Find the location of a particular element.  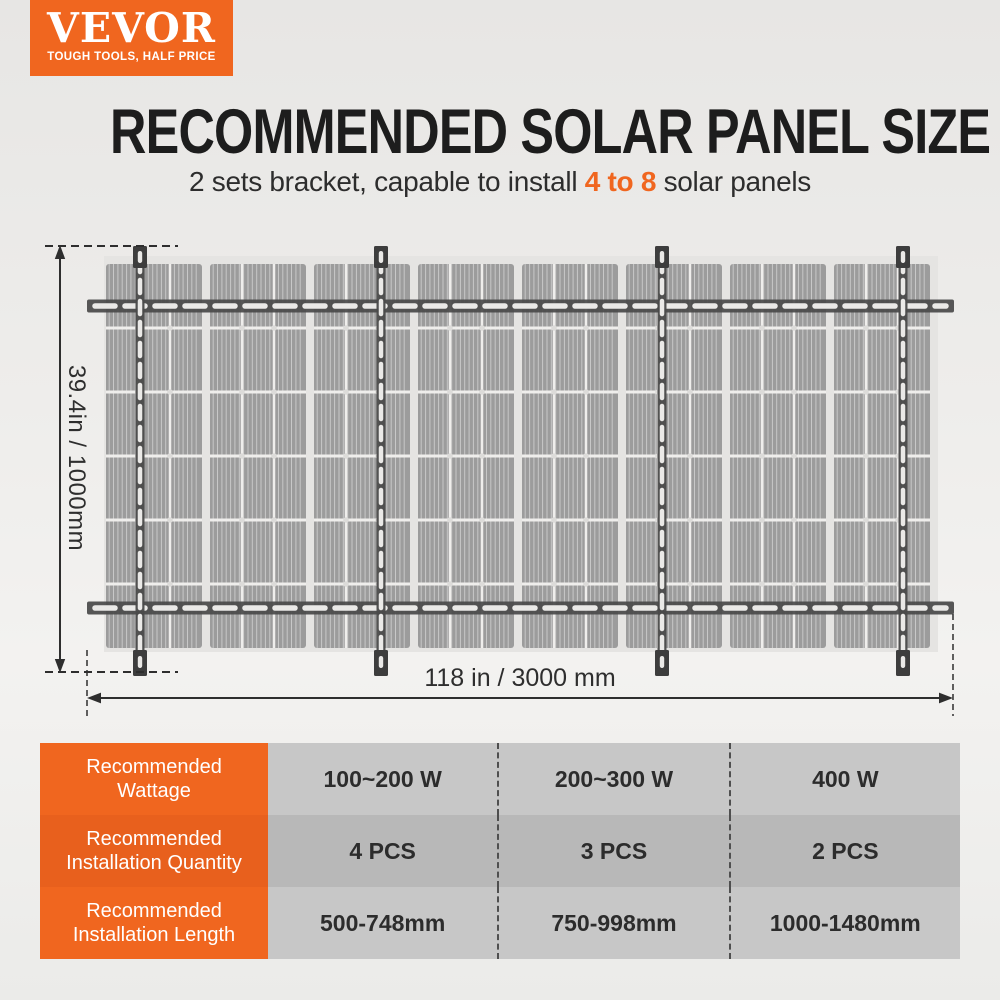

vevor-logo: VEVOR TOUGH TOOLS, HALF PRICE is located at coordinates (131, 38).